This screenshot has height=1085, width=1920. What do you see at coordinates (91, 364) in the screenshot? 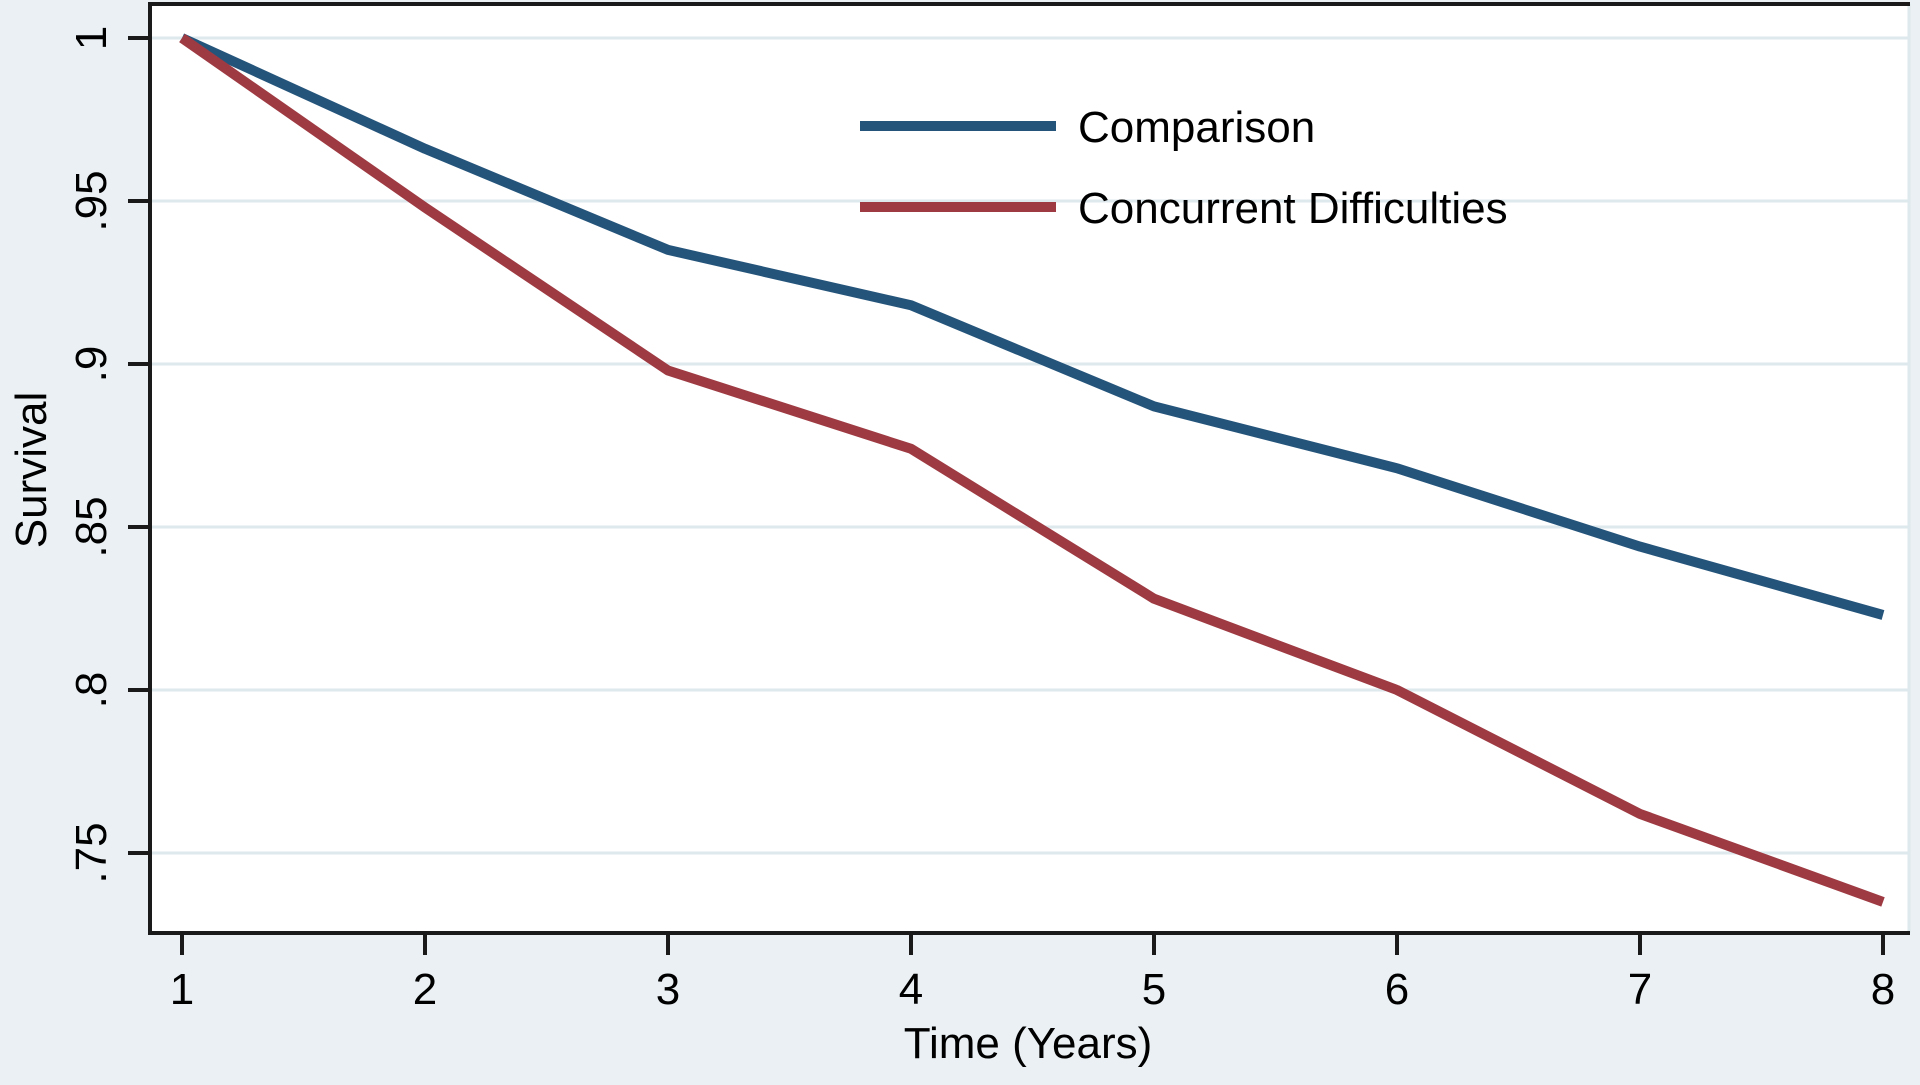
I see `y-tick-label-9: .9` at bounding box center [91, 364].